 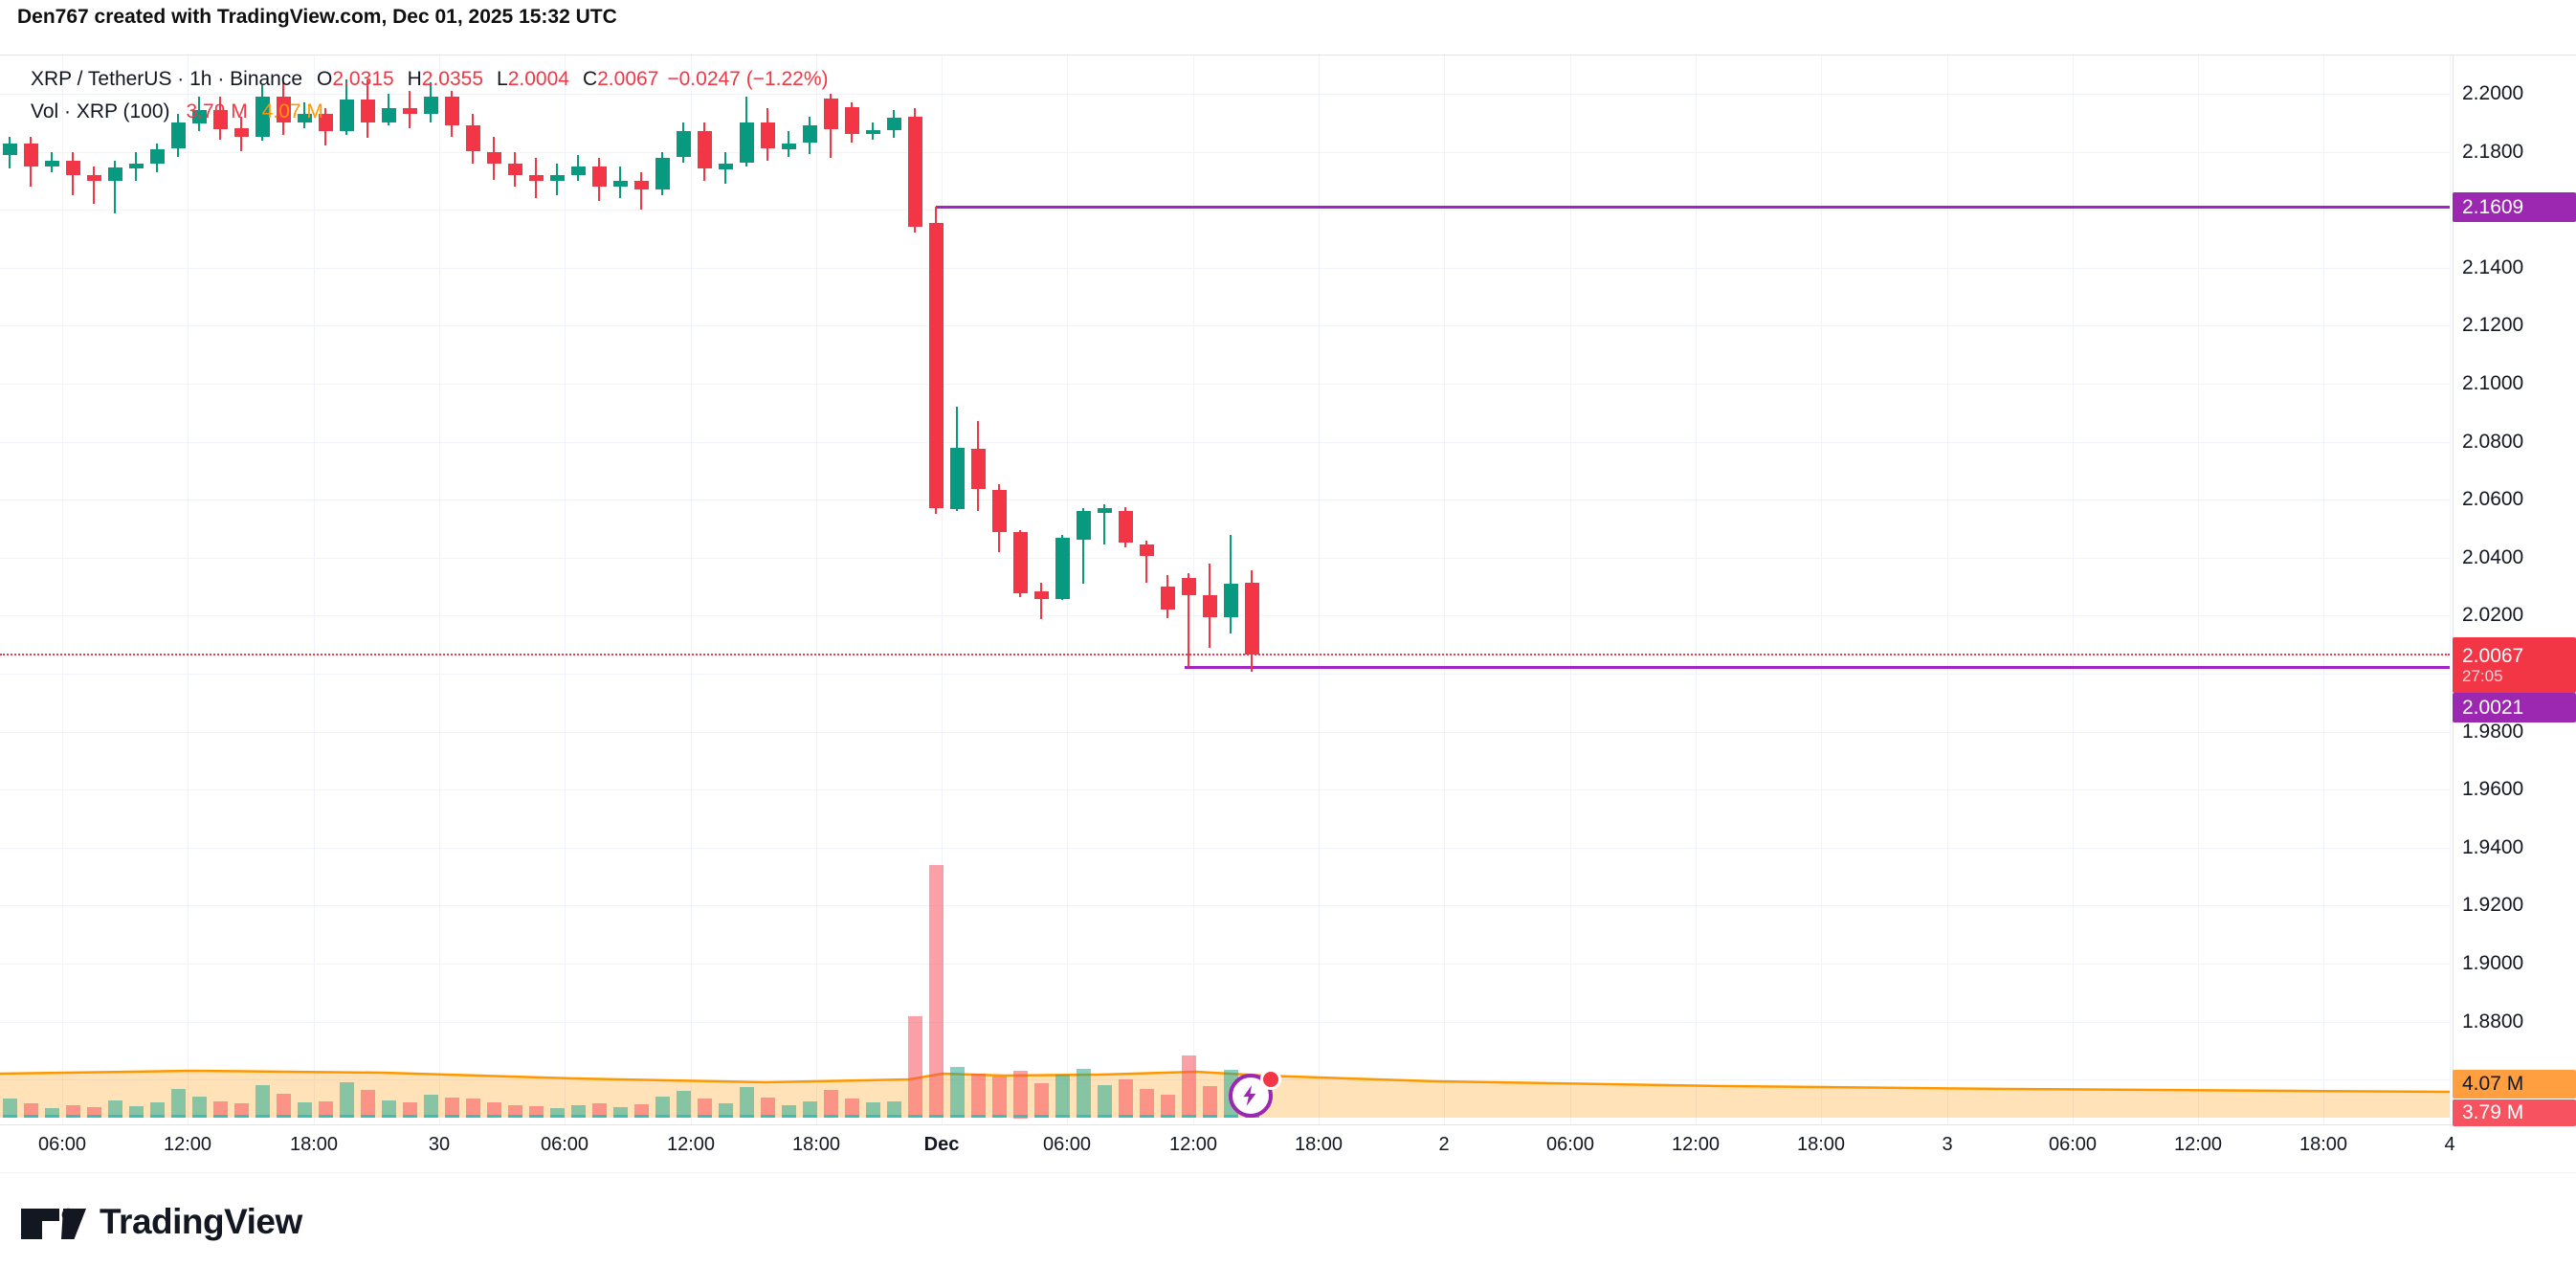 What do you see at coordinates (2514, 1112) in the screenshot?
I see `volume-current-axis-label: 3.79 M` at bounding box center [2514, 1112].